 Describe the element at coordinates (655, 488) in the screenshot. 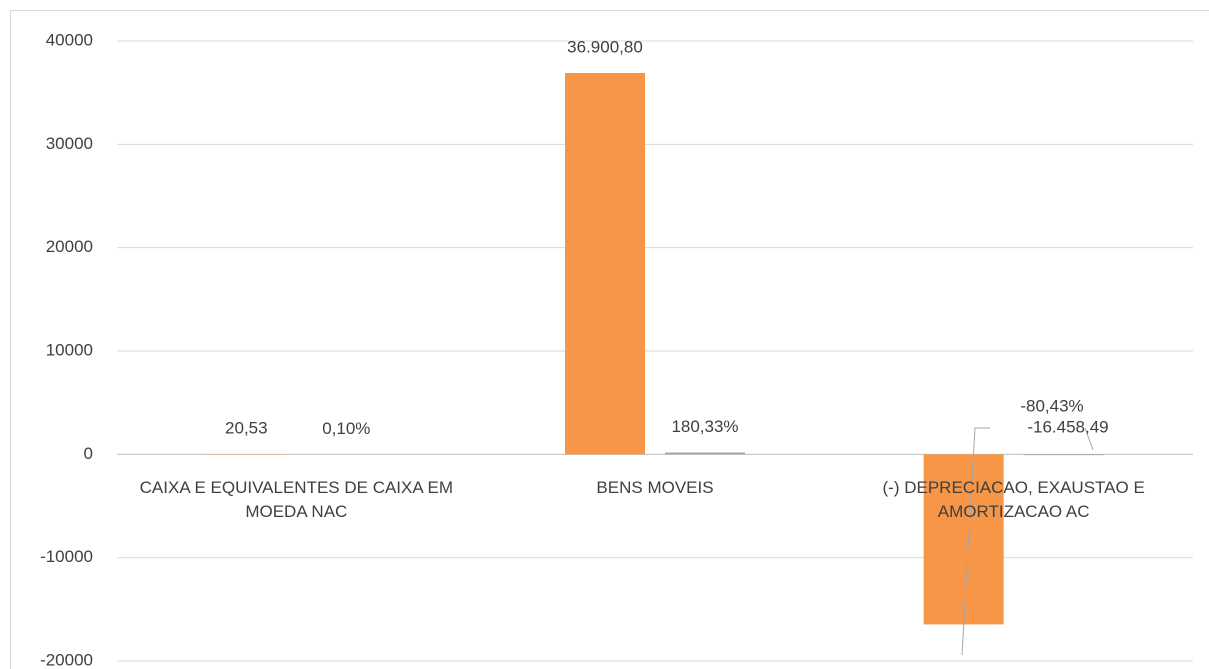

I see `x-tick-label: BENS MOVEIS` at that location.